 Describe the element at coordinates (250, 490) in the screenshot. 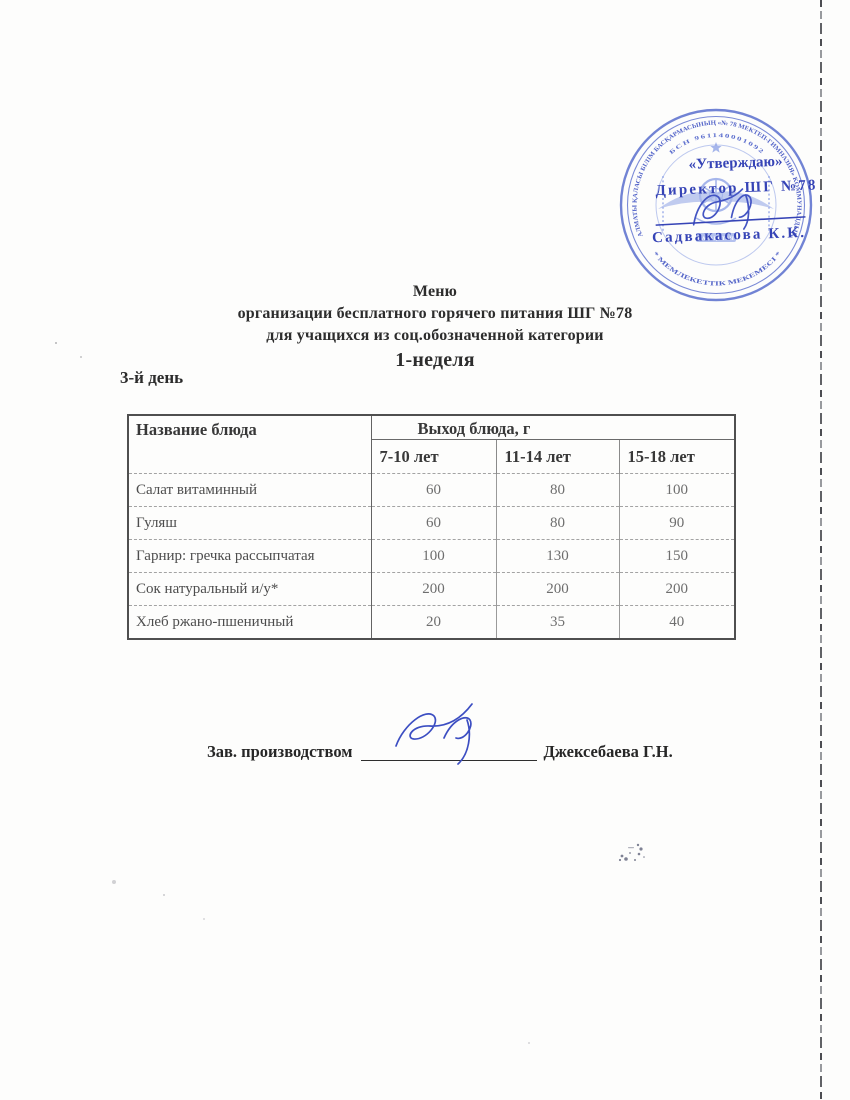

I see `dish-name-cell: Салат витаминный` at that location.